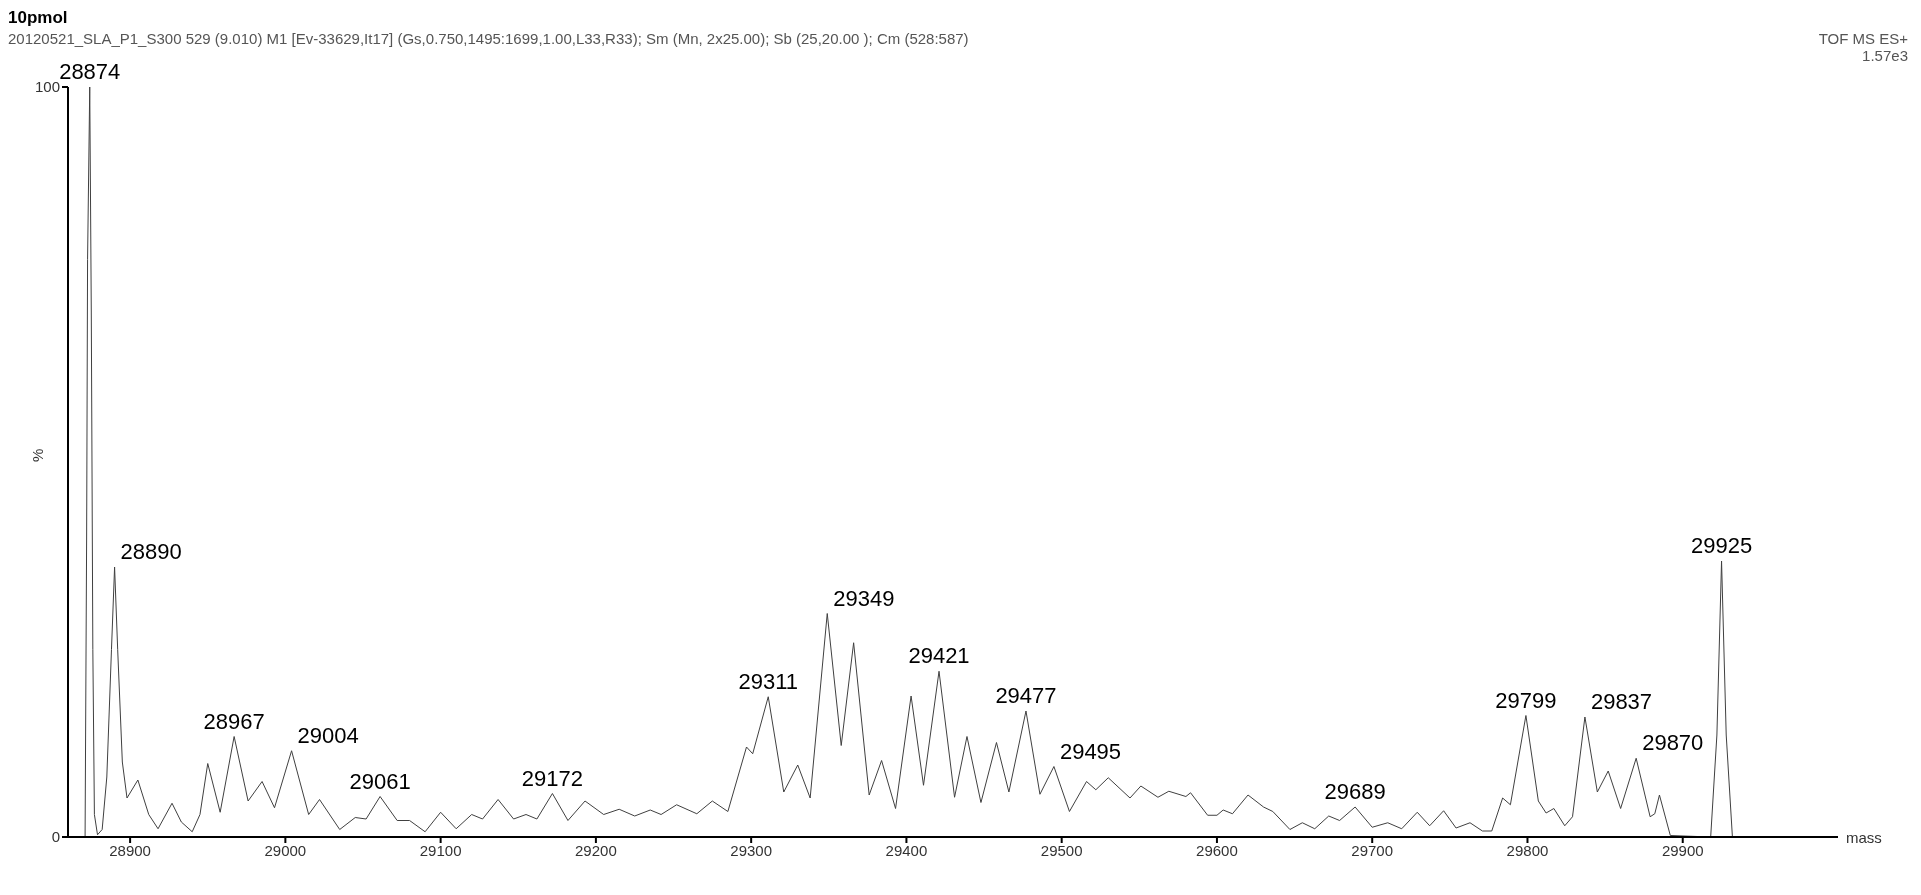 This screenshot has height=895, width=1921. Describe the element at coordinates (1217, 850) in the screenshot. I see `x-tick-label: 29600` at that location.